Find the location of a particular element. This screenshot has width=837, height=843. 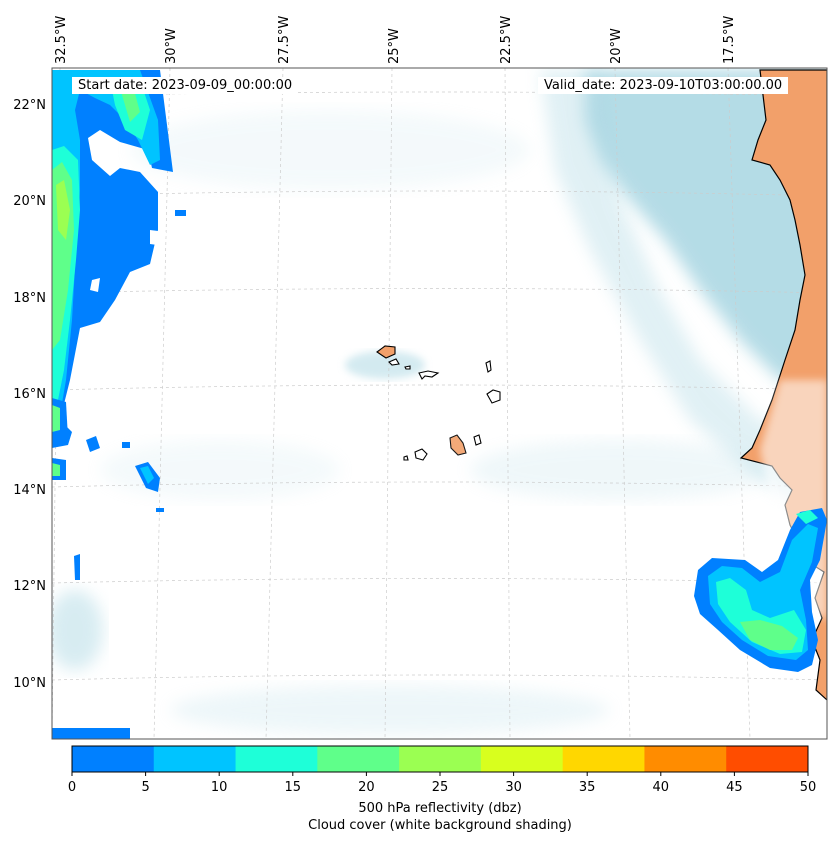

colorbar-tick-label: 50 is located at coordinates (808, 787).